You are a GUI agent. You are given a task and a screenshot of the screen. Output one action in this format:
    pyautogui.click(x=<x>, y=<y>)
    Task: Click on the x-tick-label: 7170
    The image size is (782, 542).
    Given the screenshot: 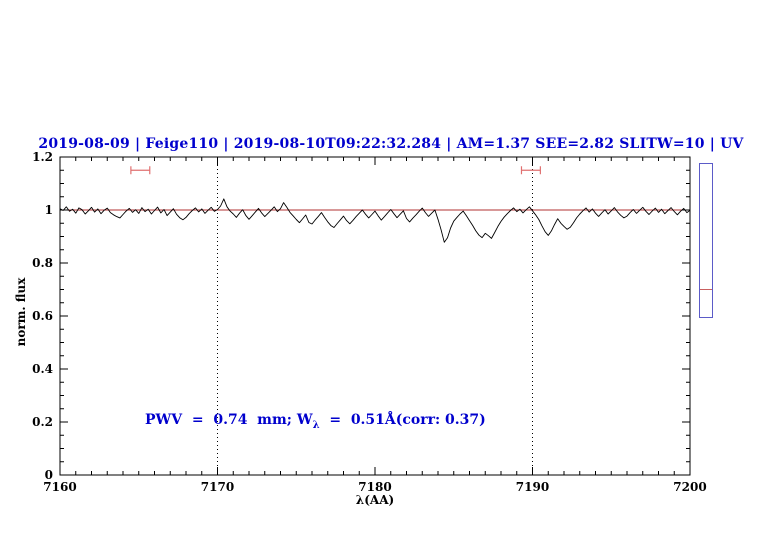 What is the action you would take?
    pyautogui.click(x=217, y=487)
    